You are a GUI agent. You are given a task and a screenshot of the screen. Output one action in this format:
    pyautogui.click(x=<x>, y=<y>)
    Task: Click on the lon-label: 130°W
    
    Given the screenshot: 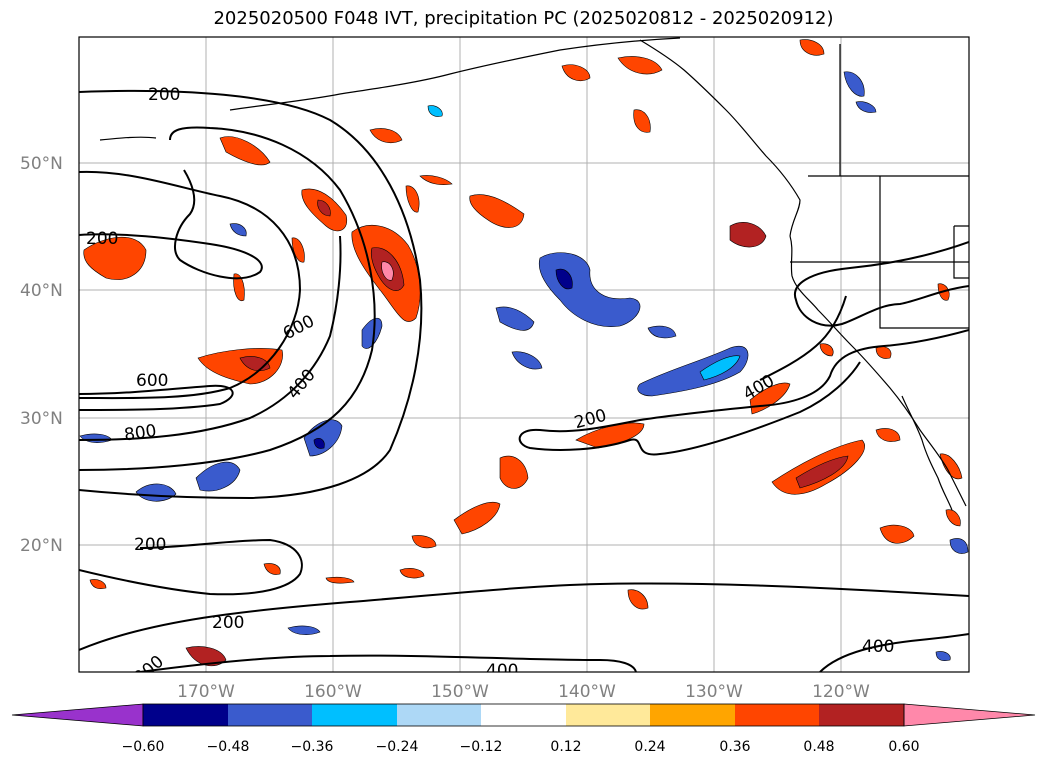 What is the action you would take?
    pyautogui.click(x=714, y=692)
    